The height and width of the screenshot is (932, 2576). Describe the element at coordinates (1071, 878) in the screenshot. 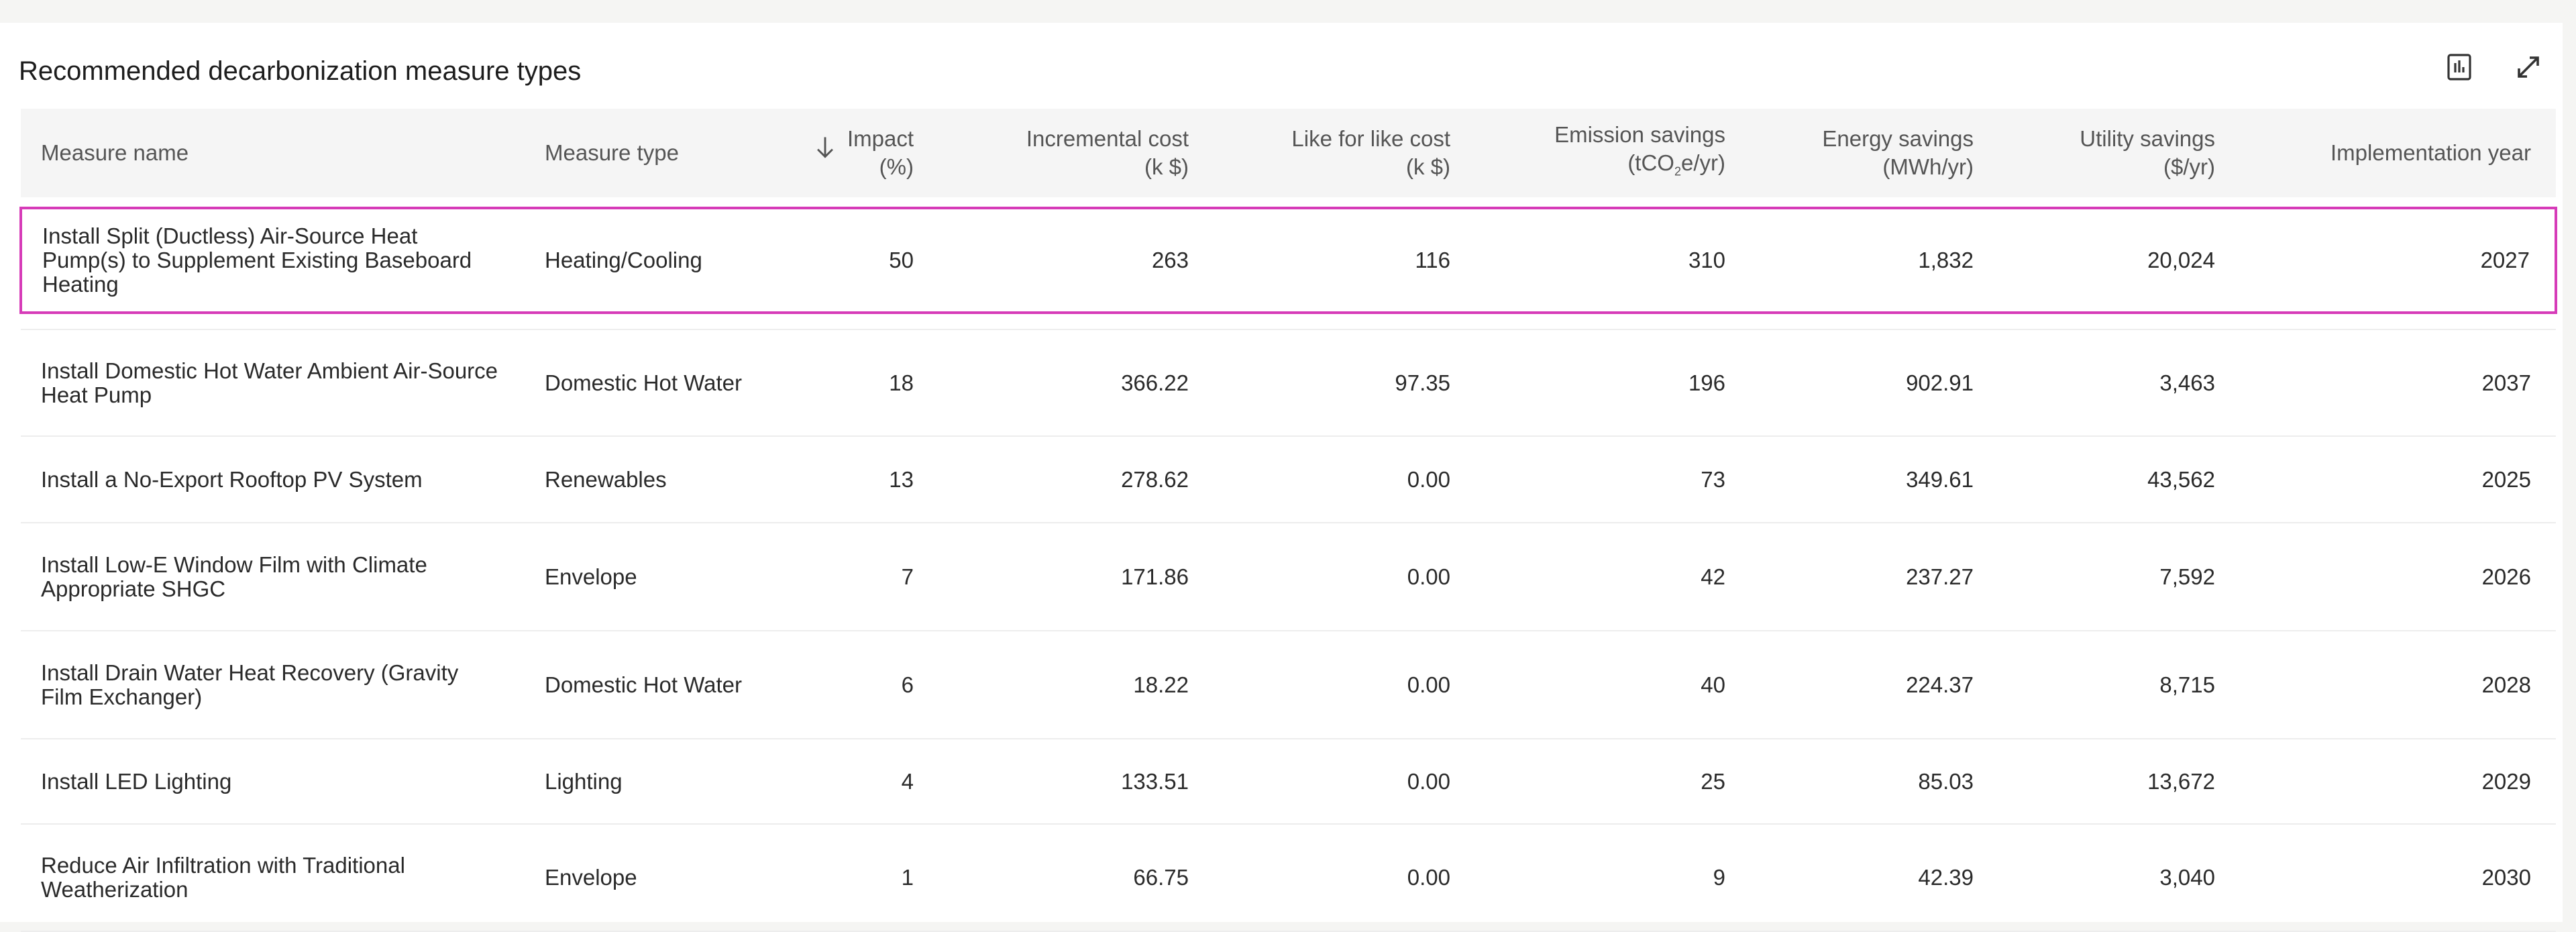

I see `cell-incremental-cost: 66.75` at that location.